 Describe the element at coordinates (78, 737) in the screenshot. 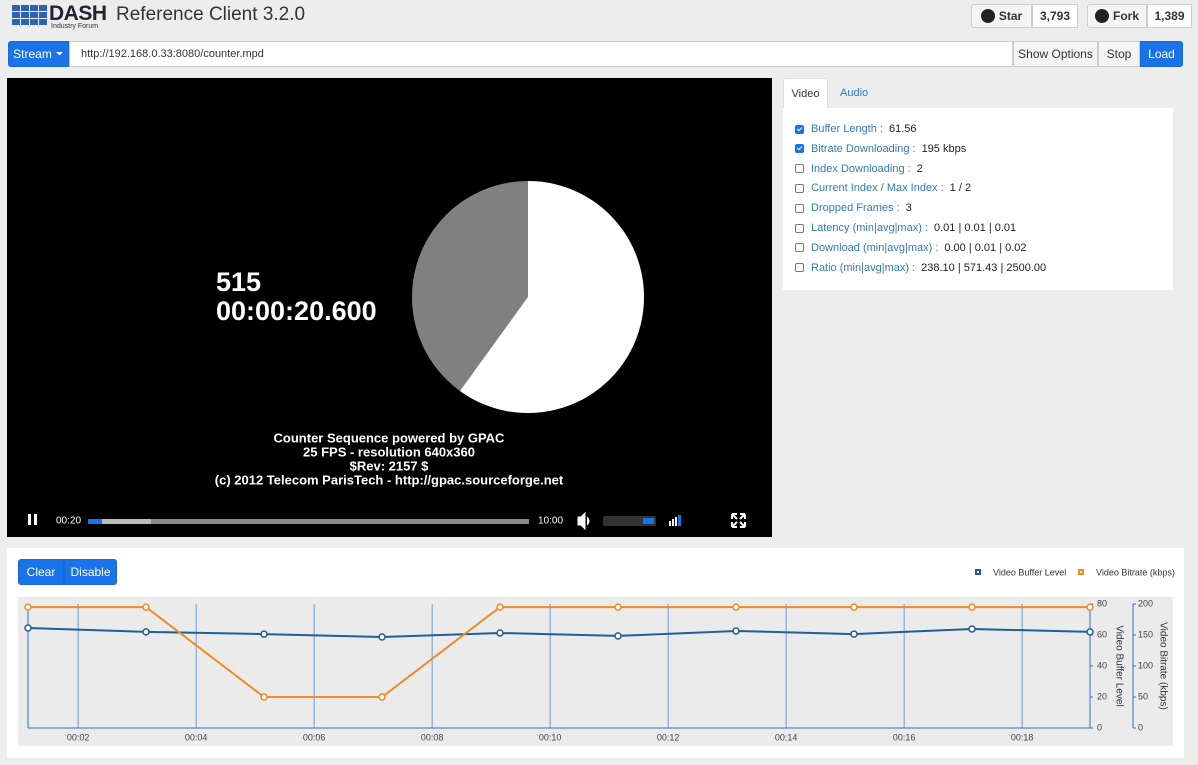

I see `x-tick-label: 00:02` at that location.